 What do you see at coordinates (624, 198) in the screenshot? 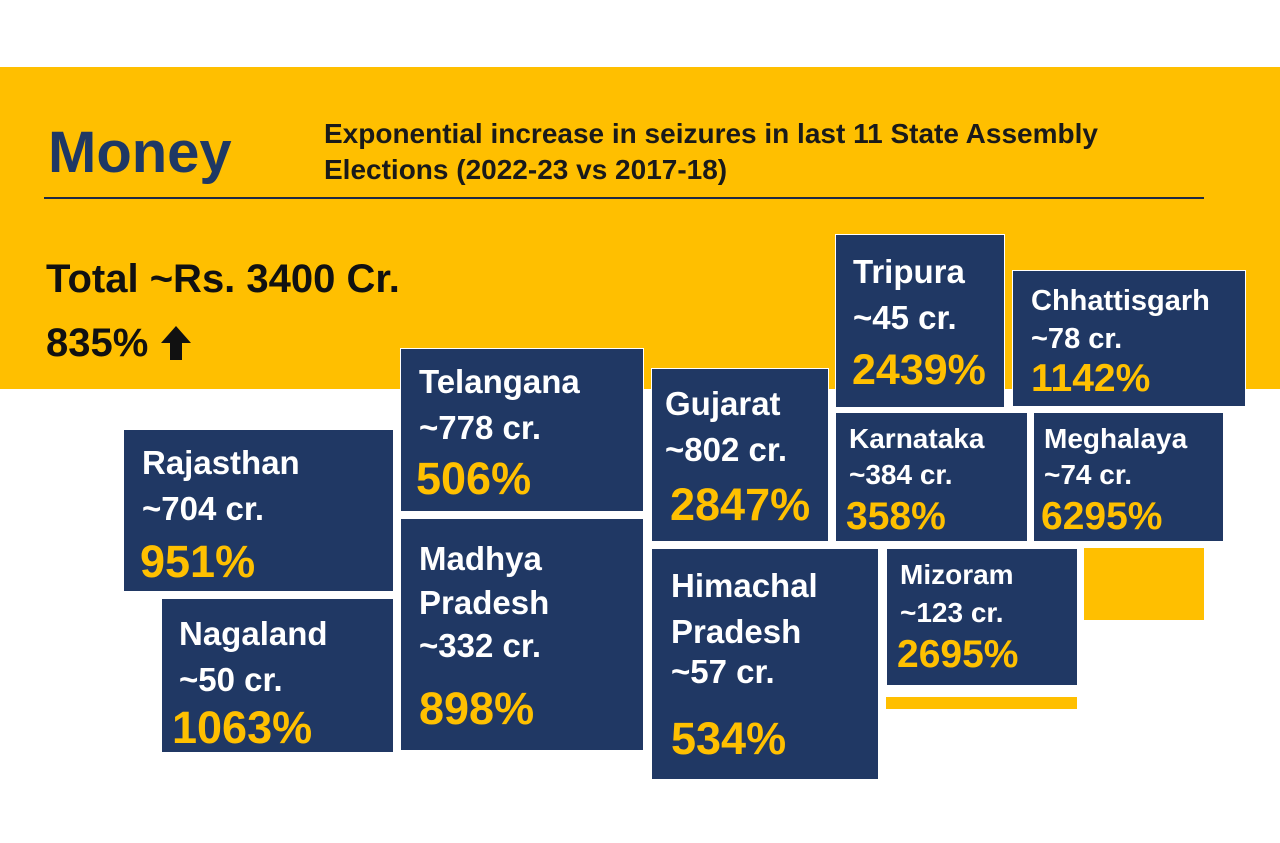
I see `title-divider` at bounding box center [624, 198].